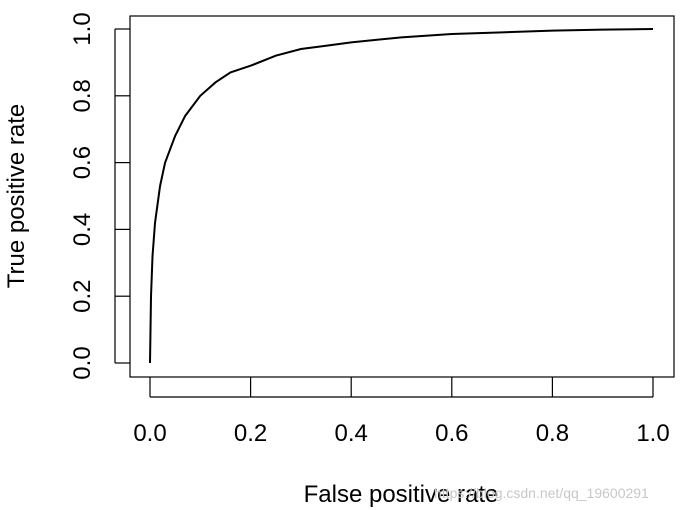  I want to click on x-tick-label: 1.0, so click(652, 433).